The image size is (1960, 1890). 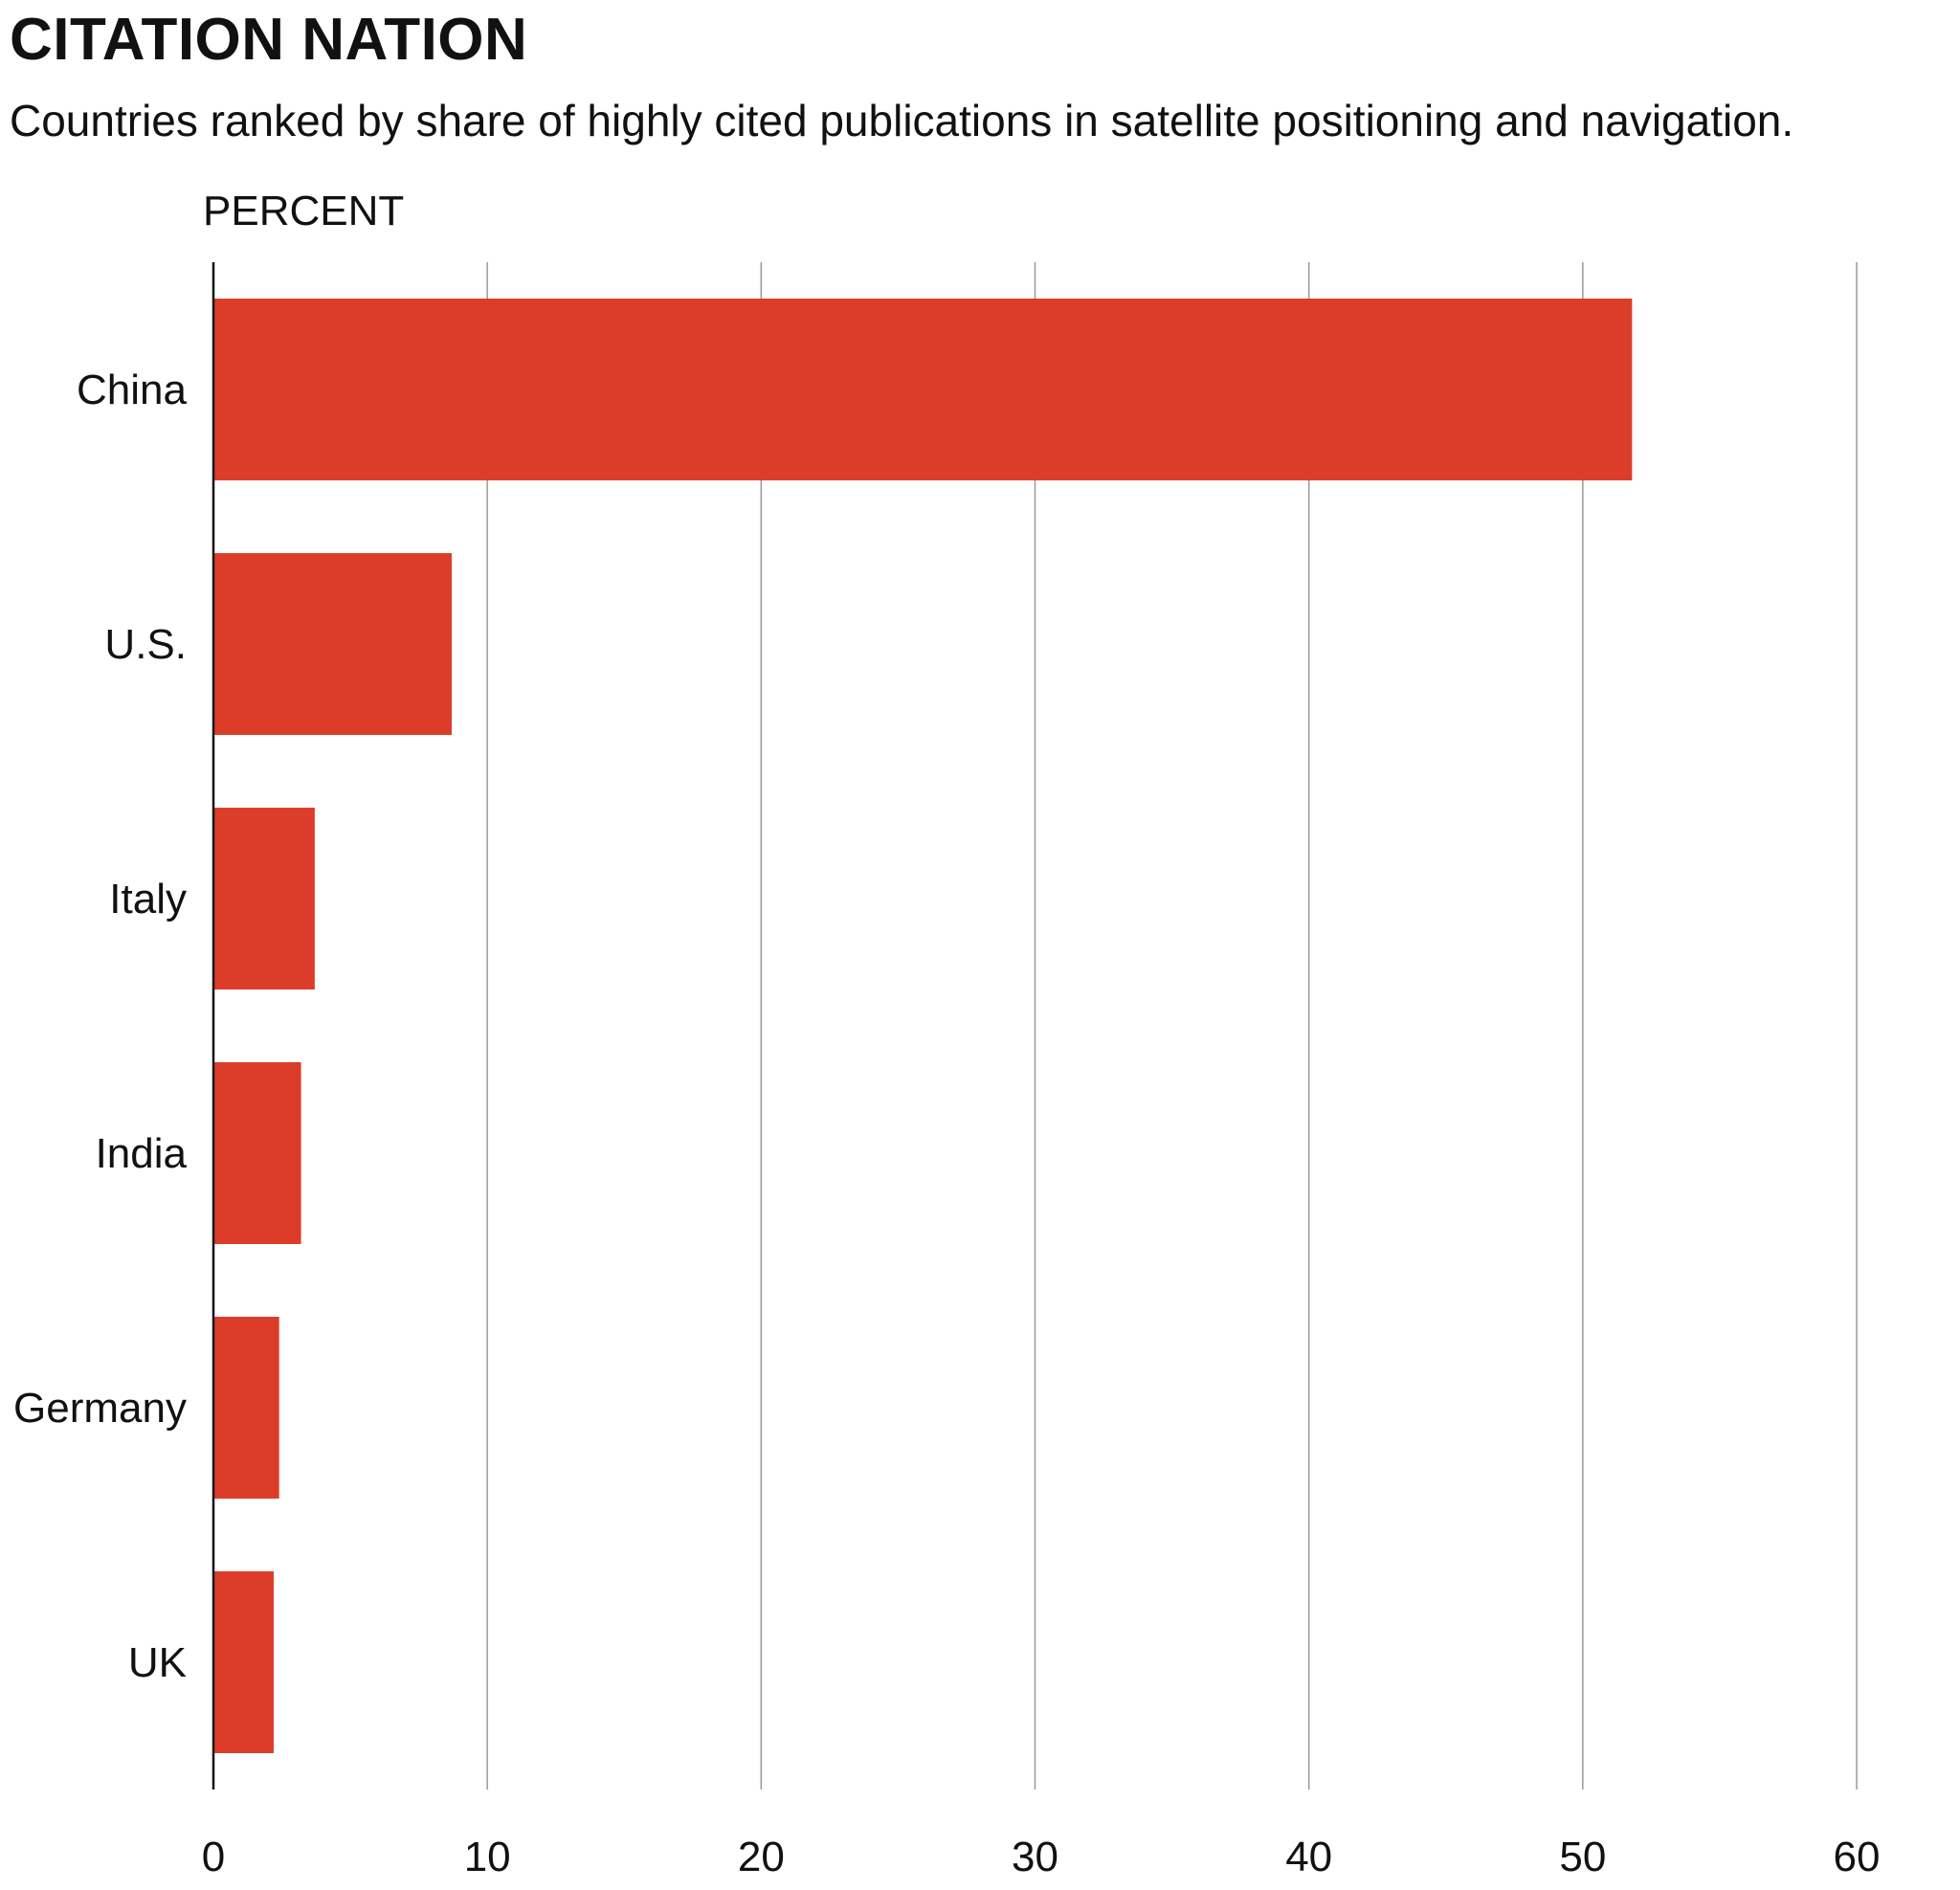 I want to click on category-label: U.S., so click(x=145, y=644).